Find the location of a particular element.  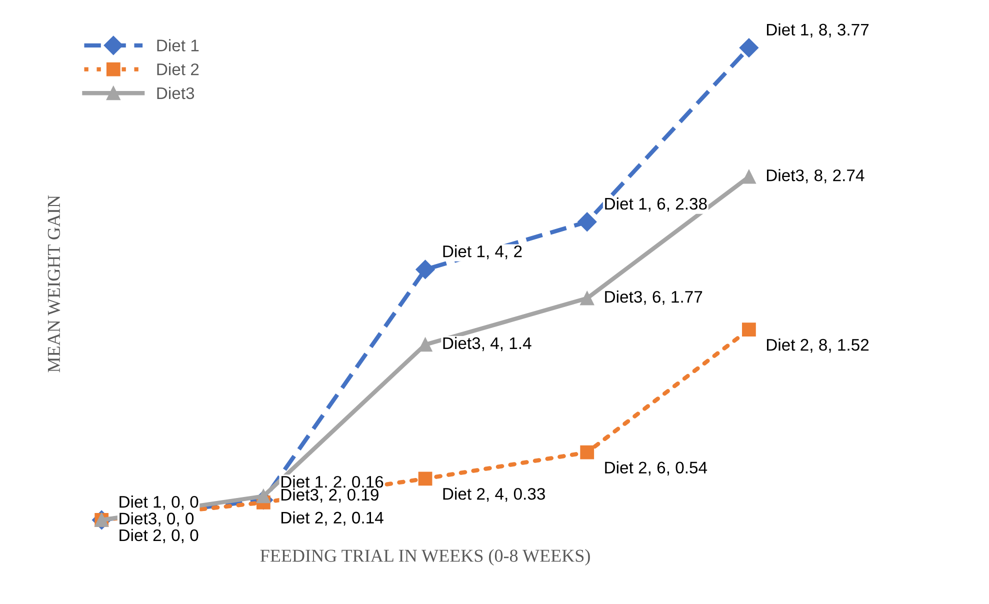

data-label: Diet 1, 8, 3.77 is located at coordinates (817, 30).